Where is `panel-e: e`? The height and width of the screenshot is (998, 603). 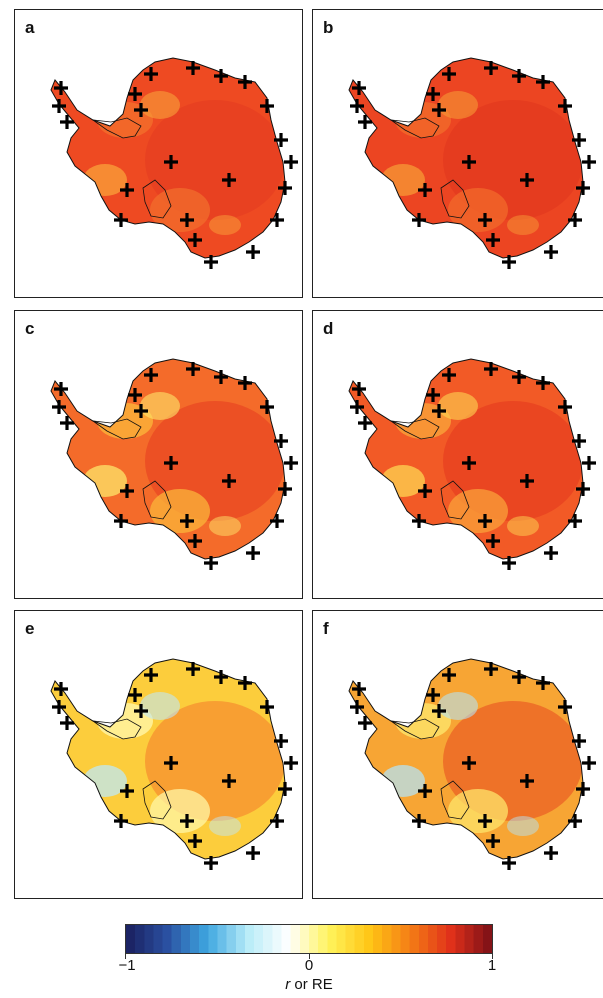
panel-e: e is located at coordinates (158, 754).